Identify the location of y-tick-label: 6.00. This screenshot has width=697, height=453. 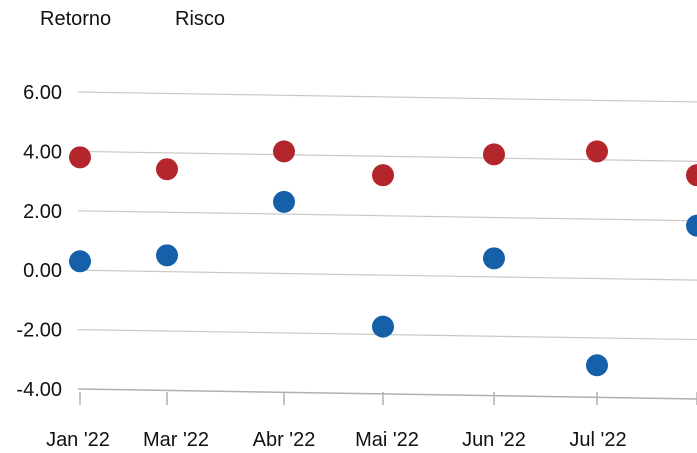
(42, 93).